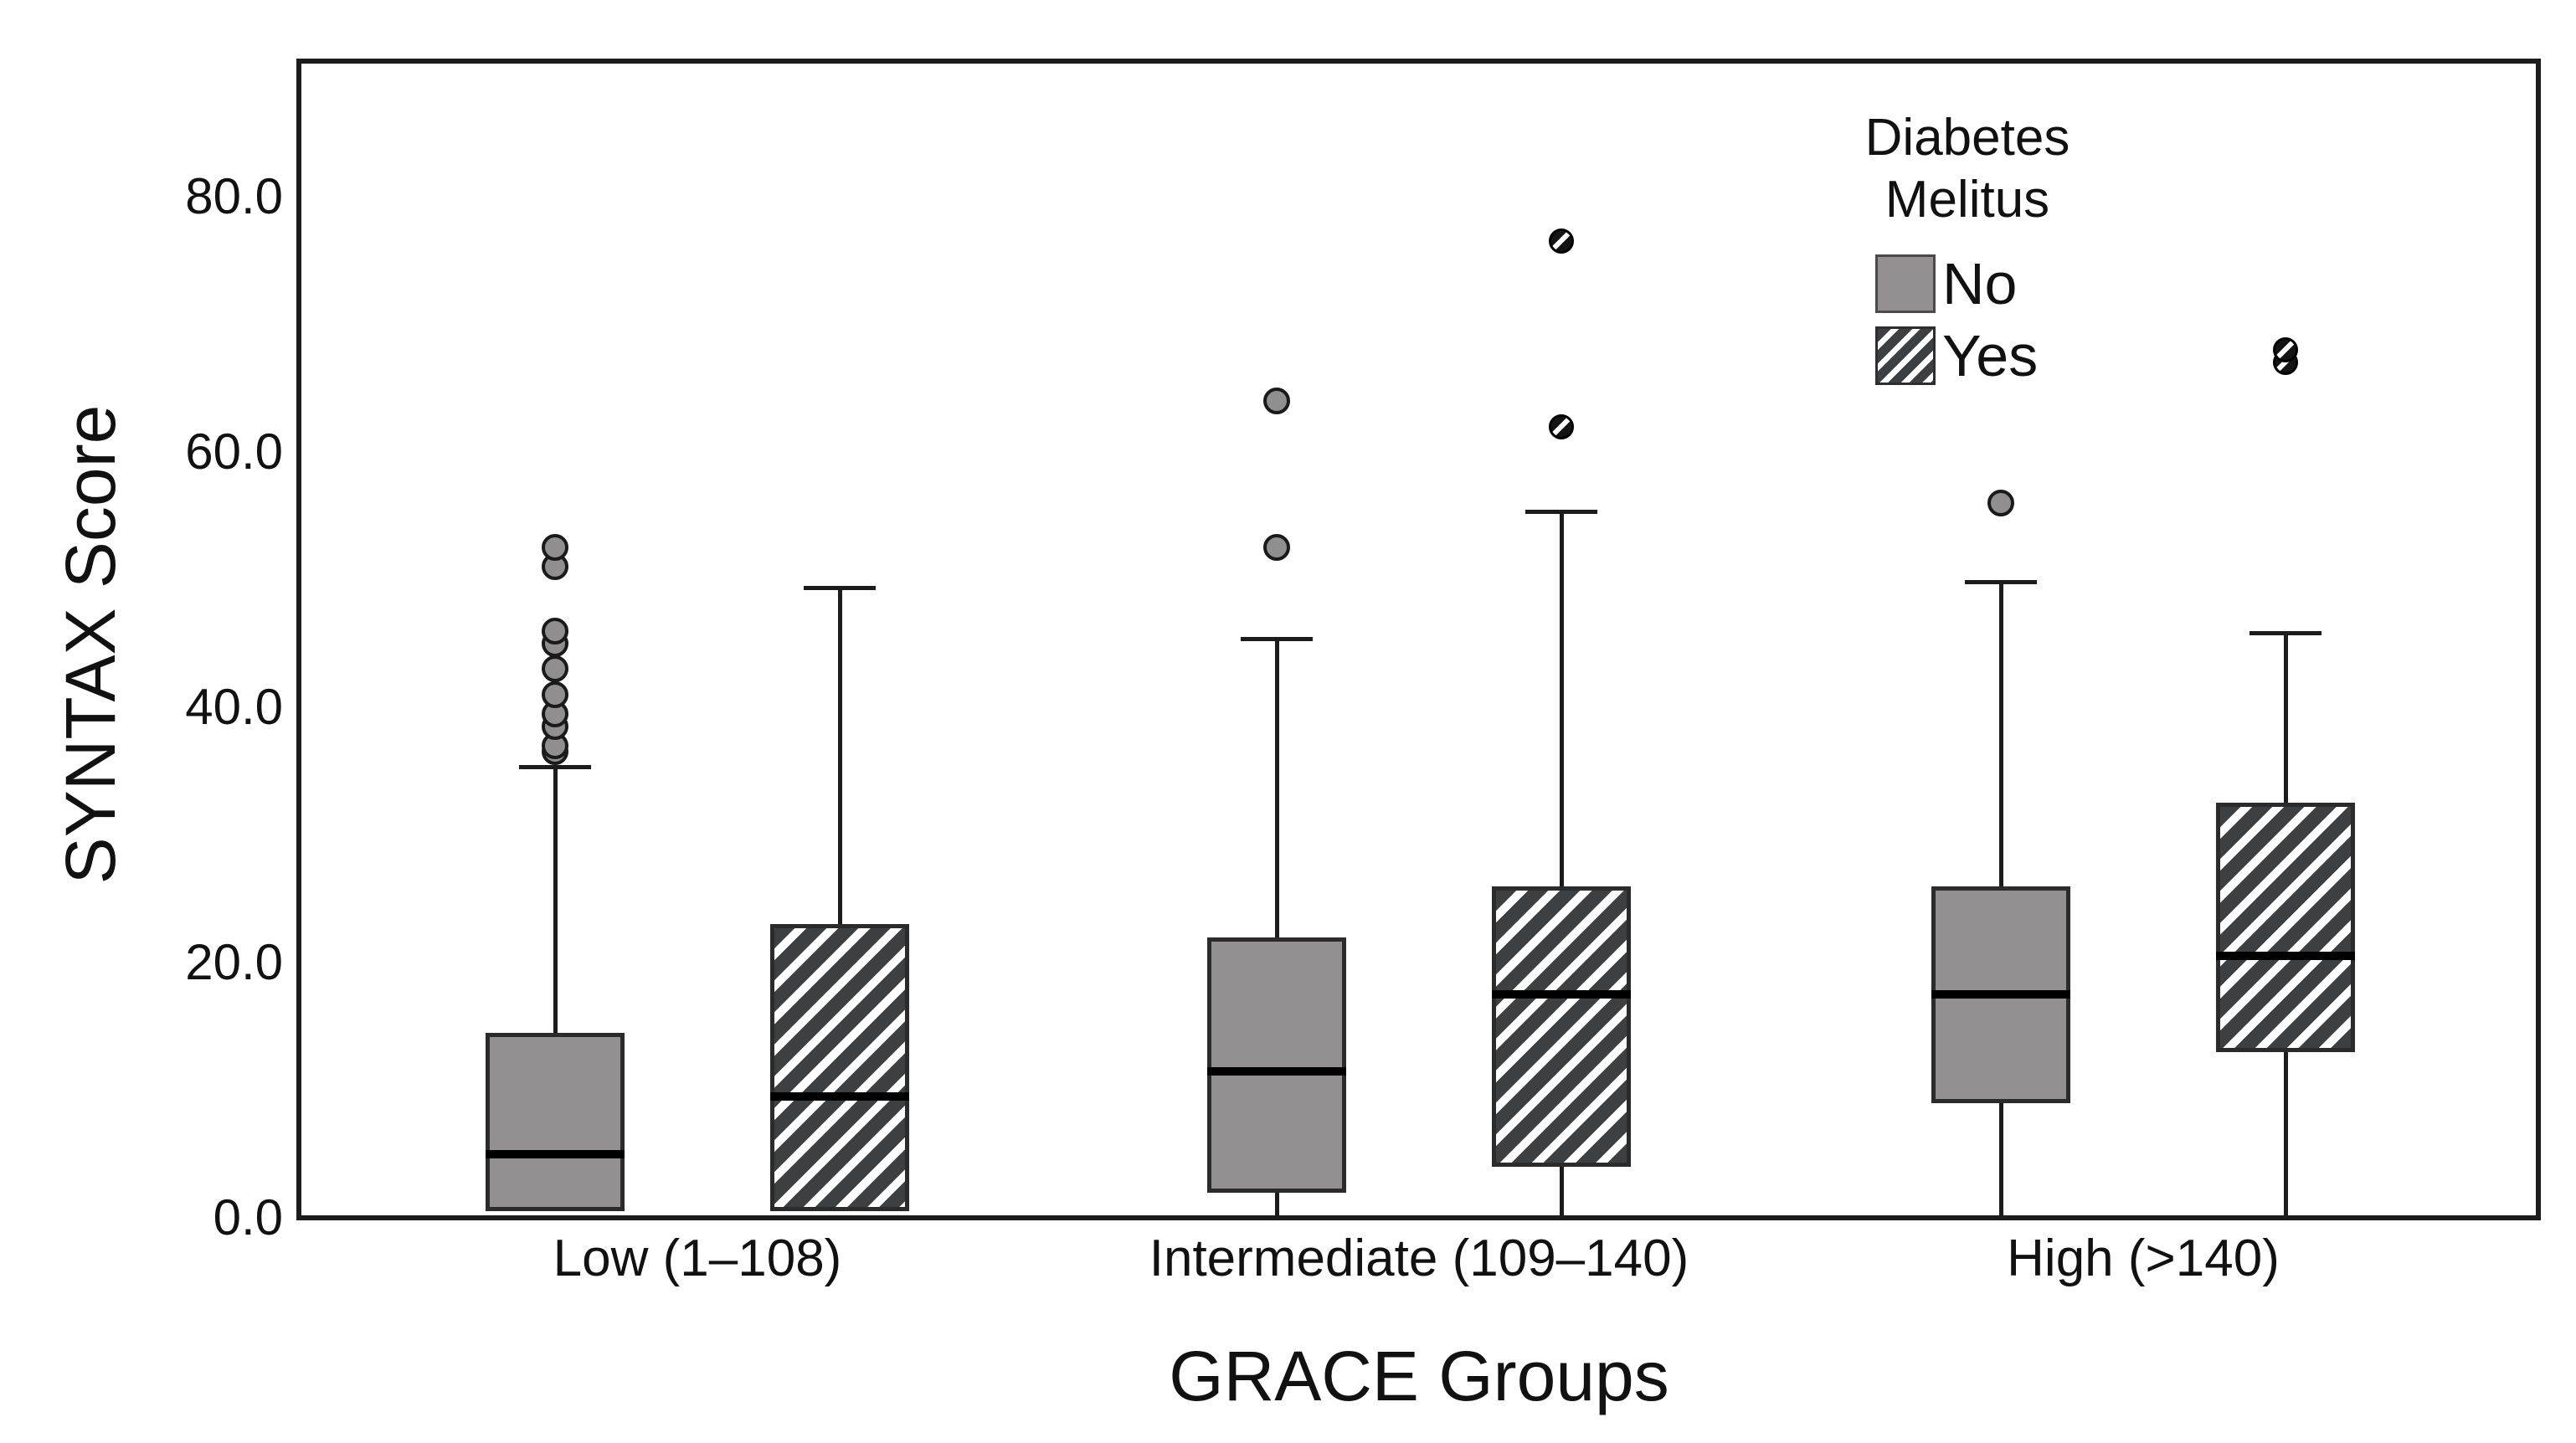 The image size is (2576, 1443). I want to click on whisker-cap-yes-low, so click(840, 588).